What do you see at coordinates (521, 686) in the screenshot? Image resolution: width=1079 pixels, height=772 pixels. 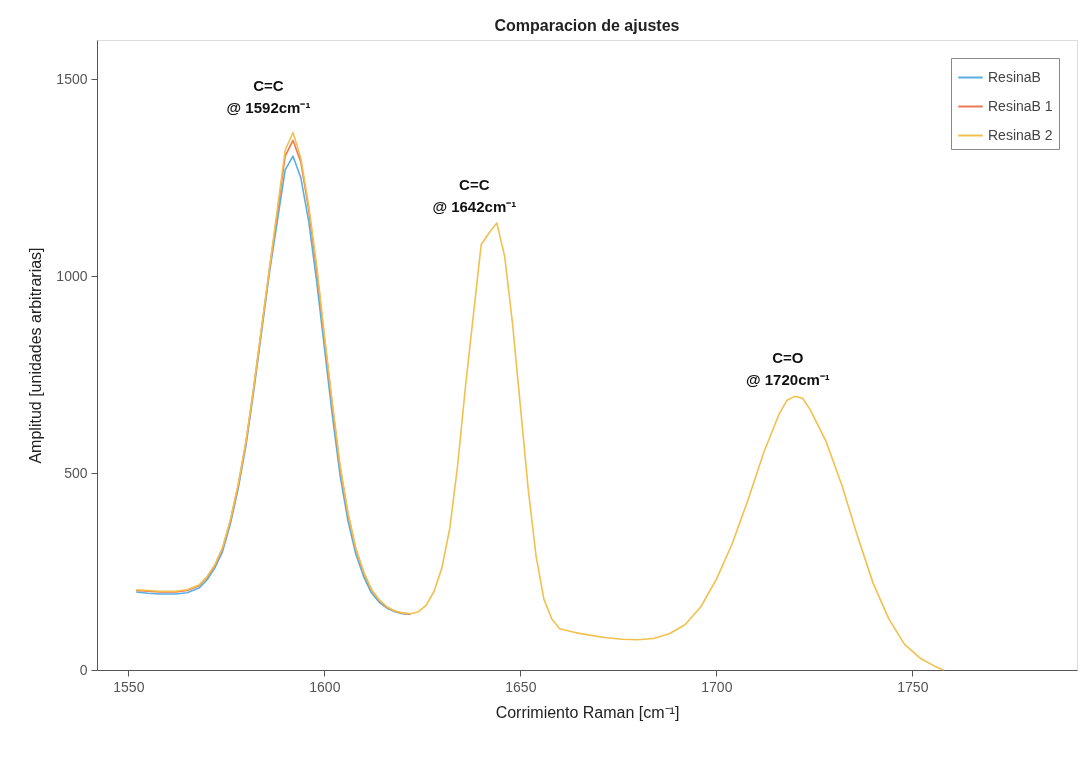 I see `x-tick-label: 1650` at bounding box center [521, 686].